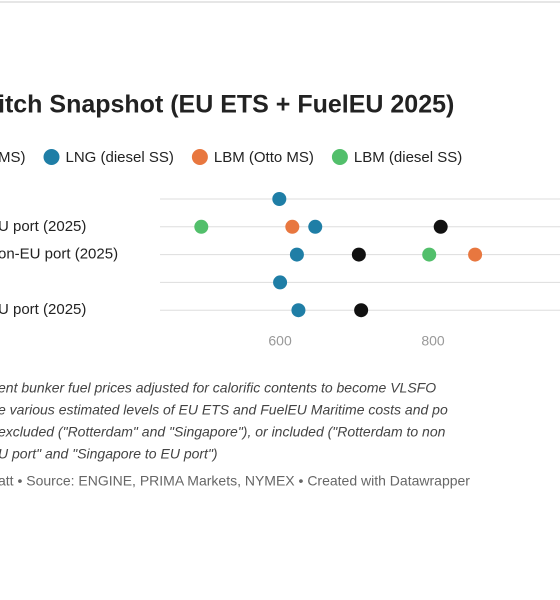 This screenshot has width=560, height=600. What do you see at coordinates (120, 157) in the screenshot?
I see `legend-label: LNG (diesel SS)` at bounding box center [120, 157].